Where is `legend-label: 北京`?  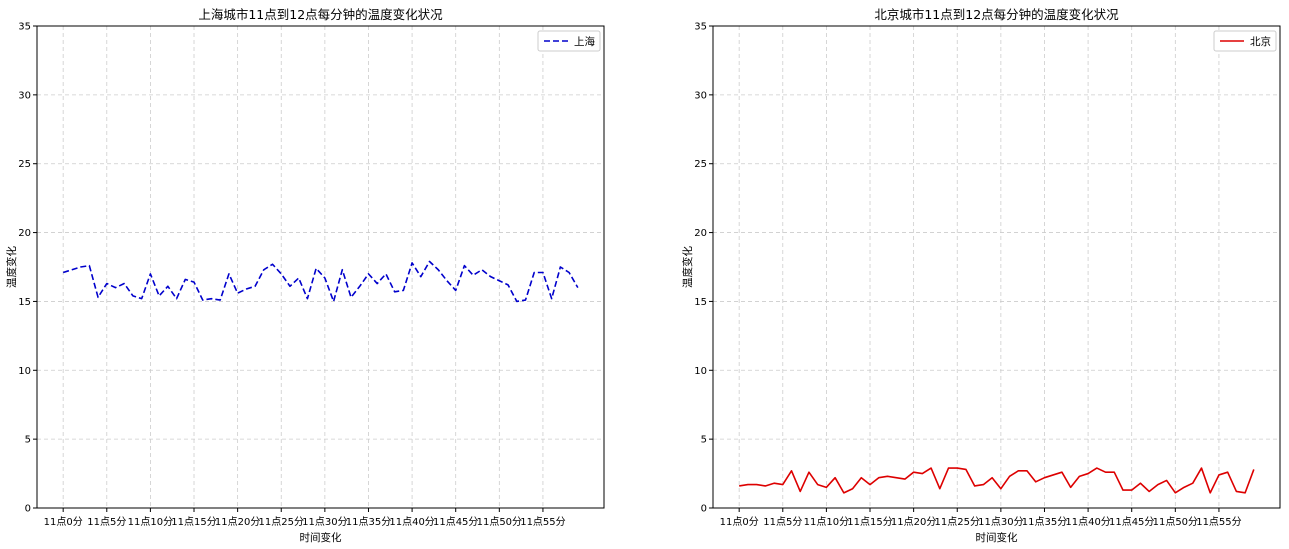 legend-label: 北京 is located at coordinates (1260, 41).